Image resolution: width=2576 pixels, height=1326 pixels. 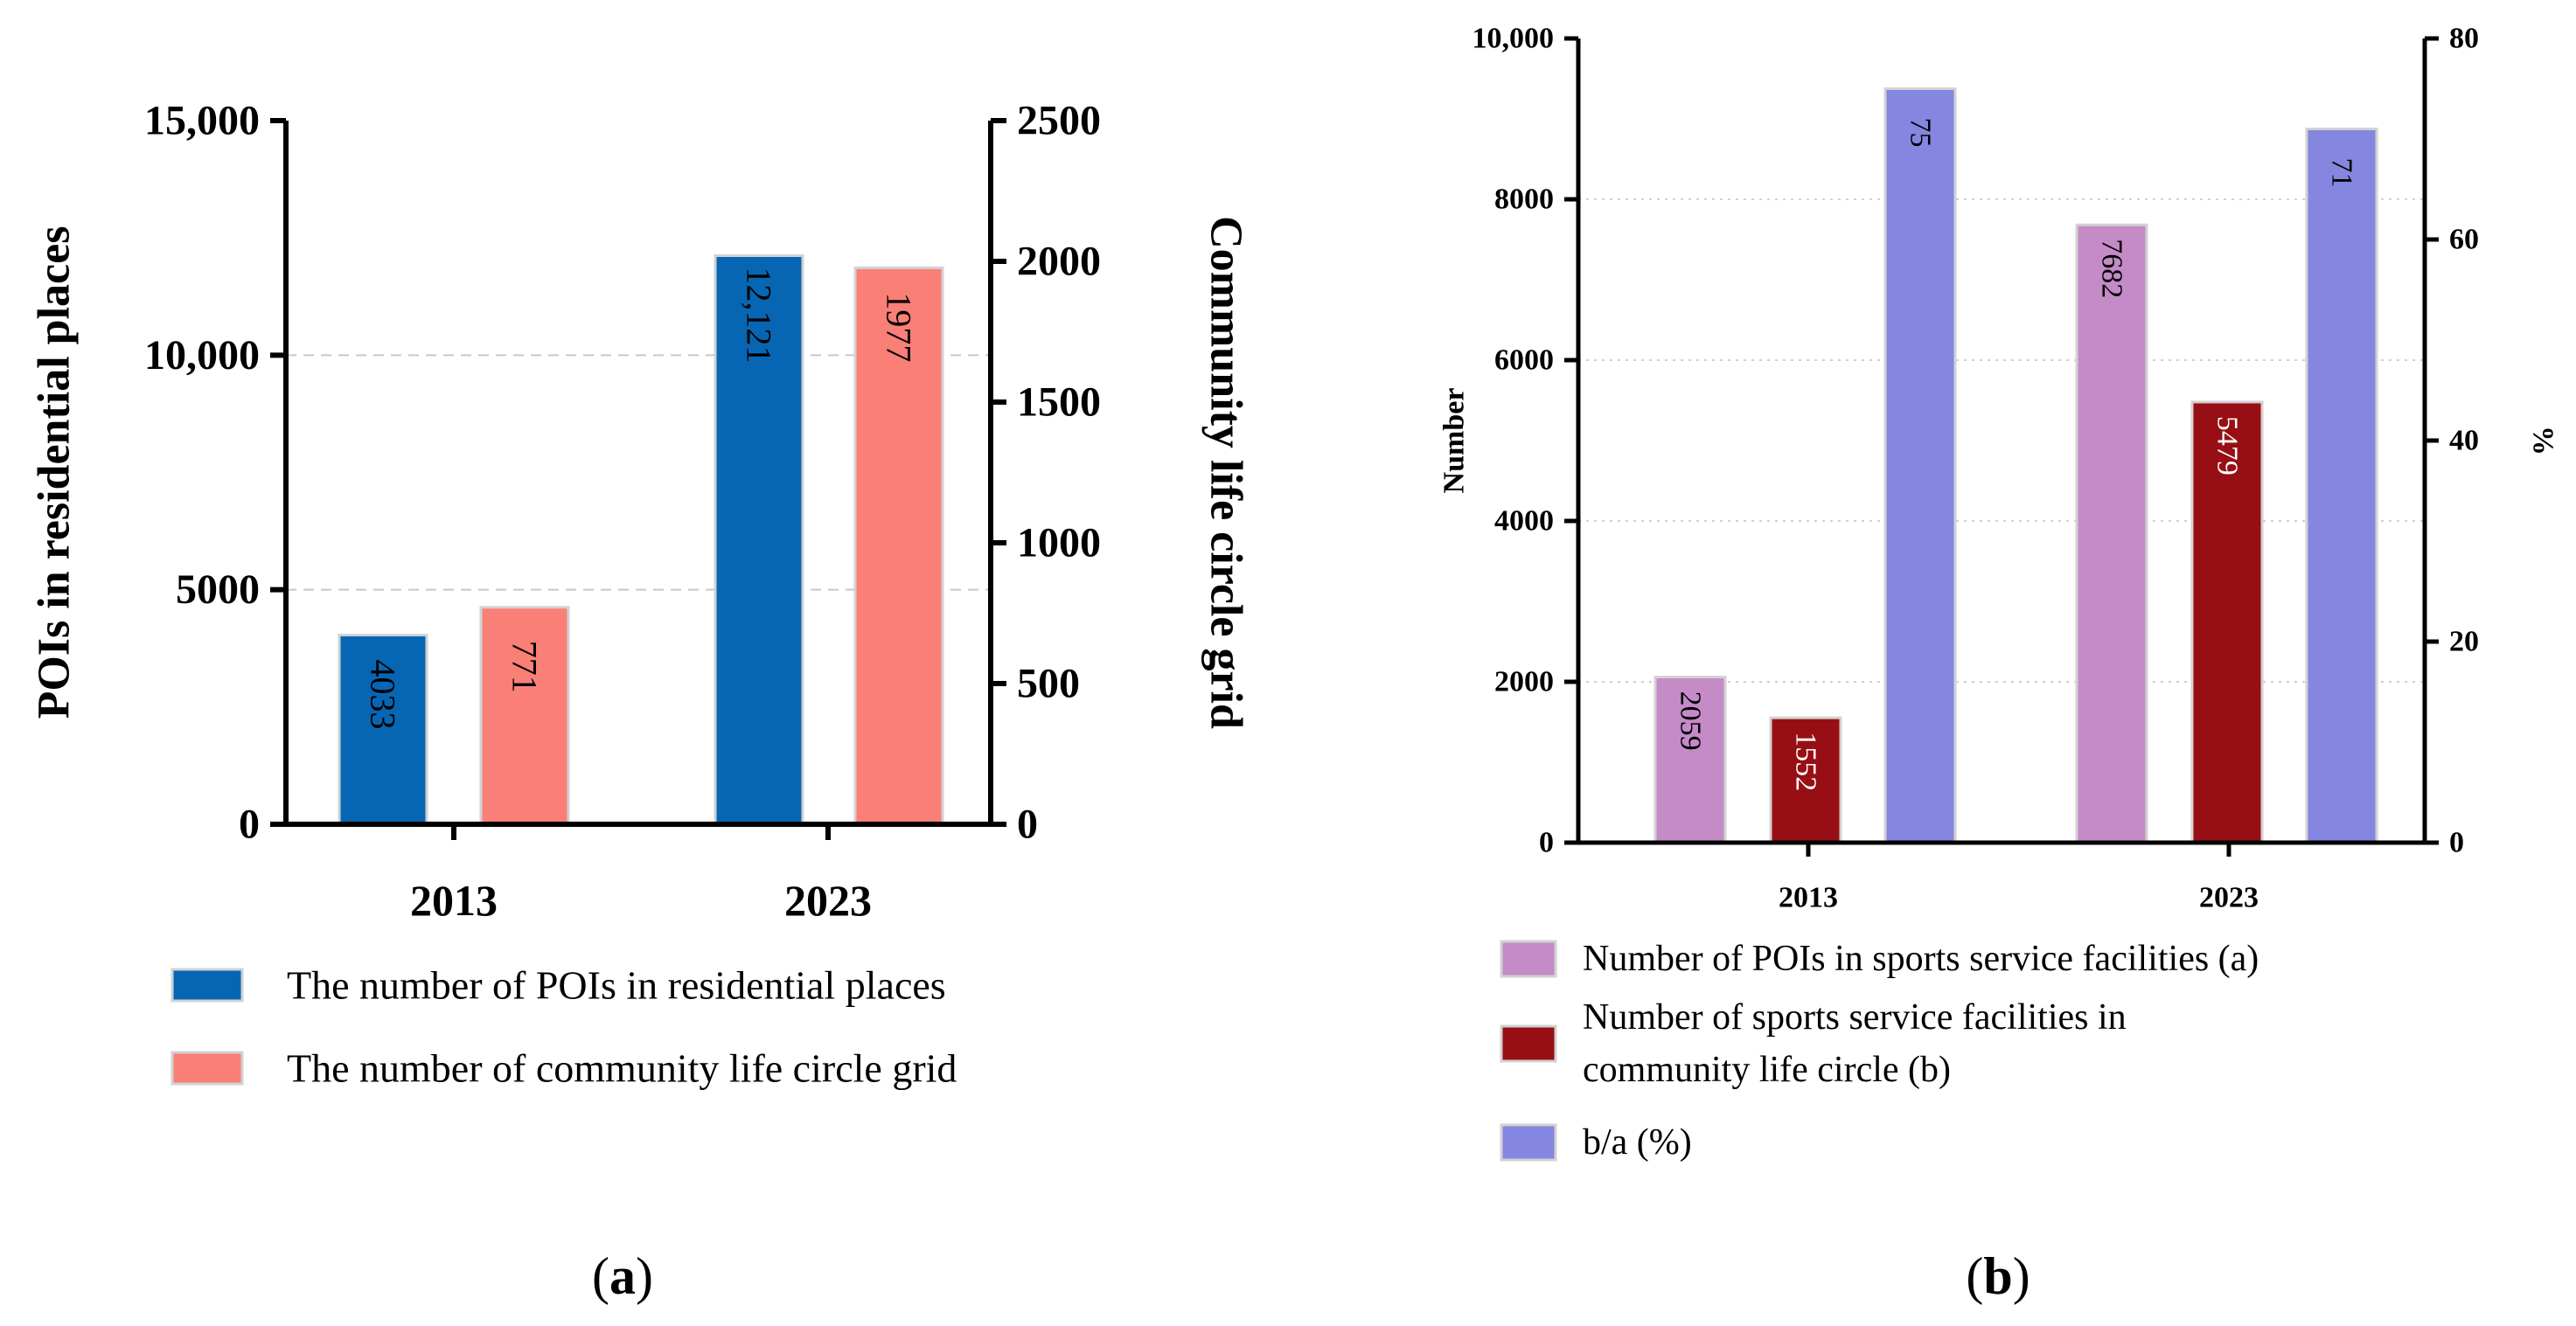 I want to click on y-tick-label-right: 500, so click(x=1048, y=684).